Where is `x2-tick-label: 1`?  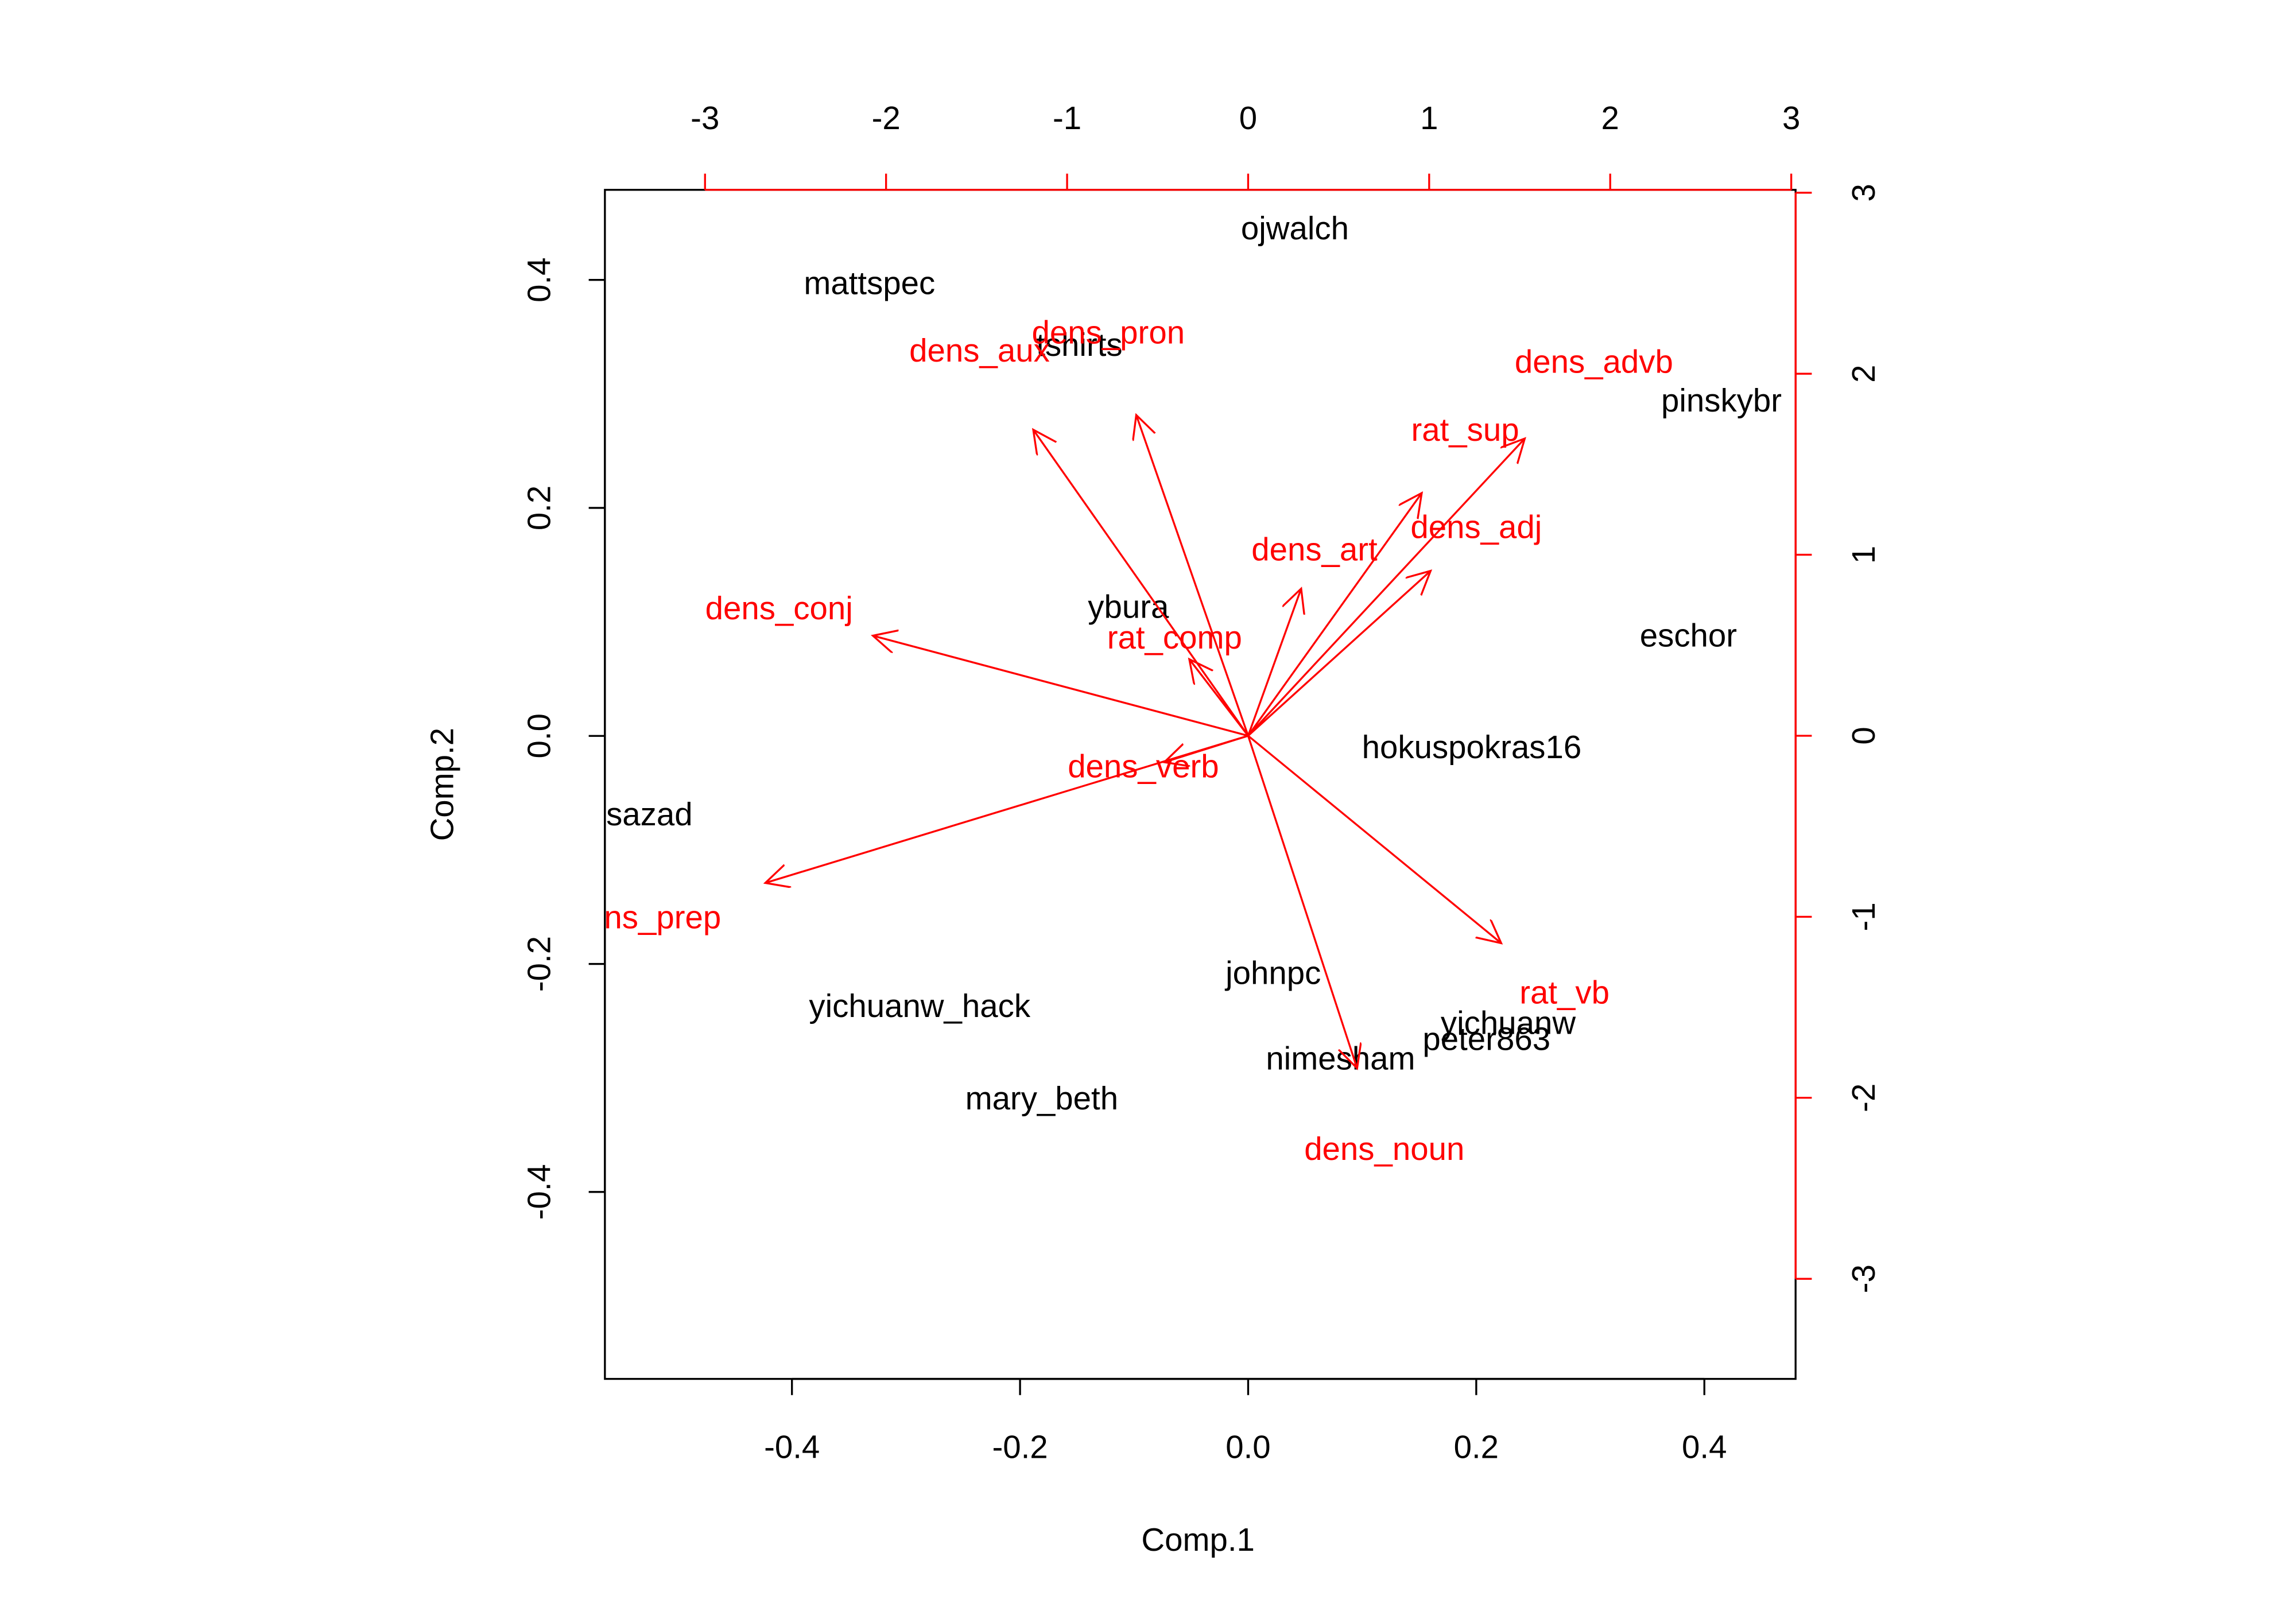 x2-tick-label: 1 is located at coordinates (1429, 118).